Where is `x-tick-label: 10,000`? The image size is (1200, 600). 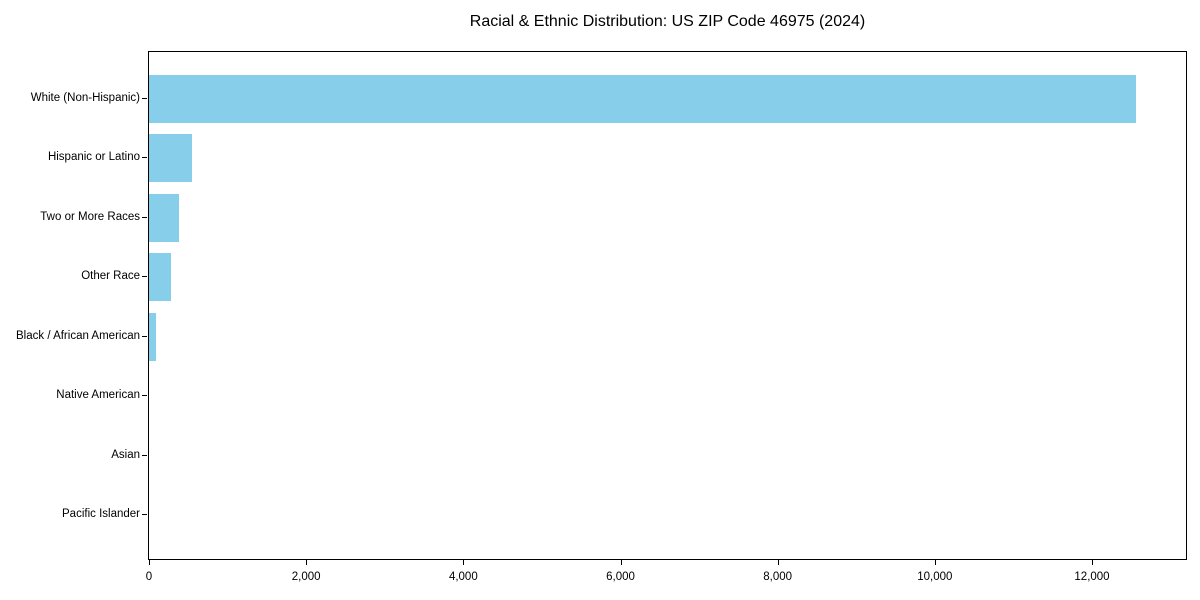 x-tick-label: 10,000 is located at coordinates (935, 577).